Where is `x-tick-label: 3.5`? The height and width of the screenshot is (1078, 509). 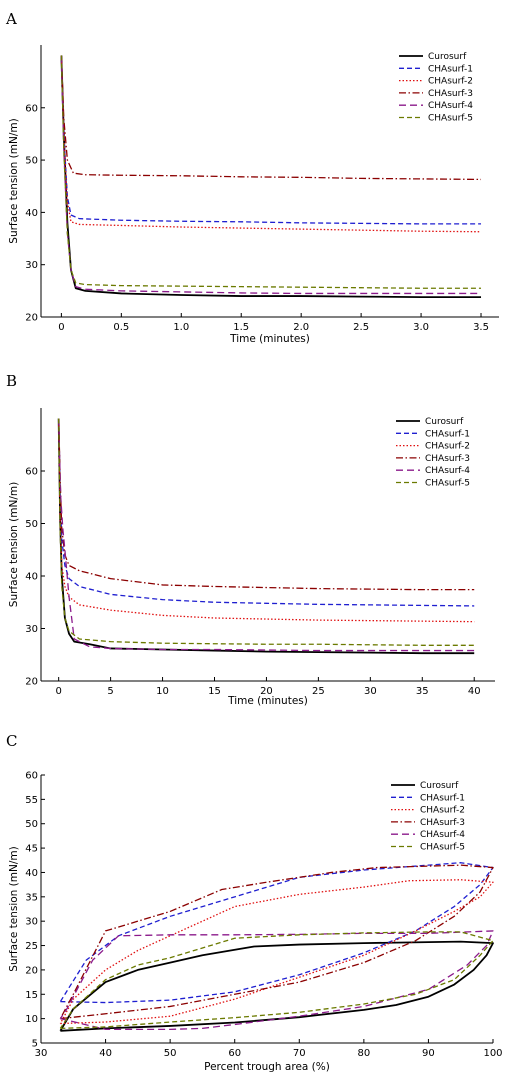
x-tick-label: 3.5 is located at coordinates (481, 327).